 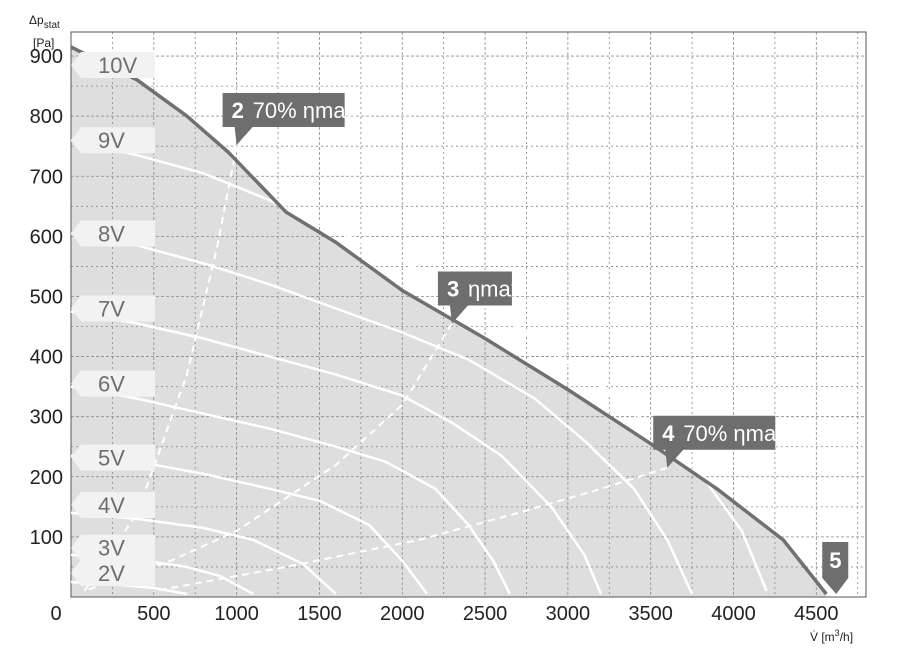 I want to click on callout-5: 5, so click(x=835, y=567).